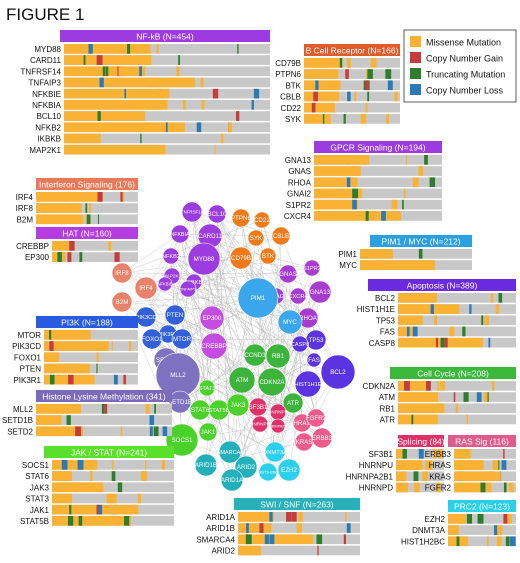 This screenshot has height=563, width=520. What do you see at coordinates (165, 283) in the screenshot?
I see `node-label: NFKBIE` at bounding box center [165, 283].